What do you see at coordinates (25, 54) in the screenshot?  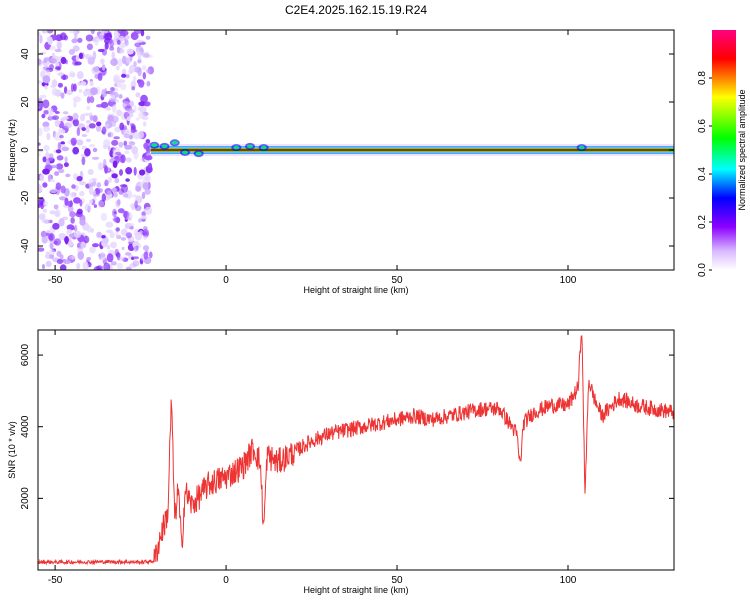 I see `y-tick-label: 40` at bounding box center [25, 54].